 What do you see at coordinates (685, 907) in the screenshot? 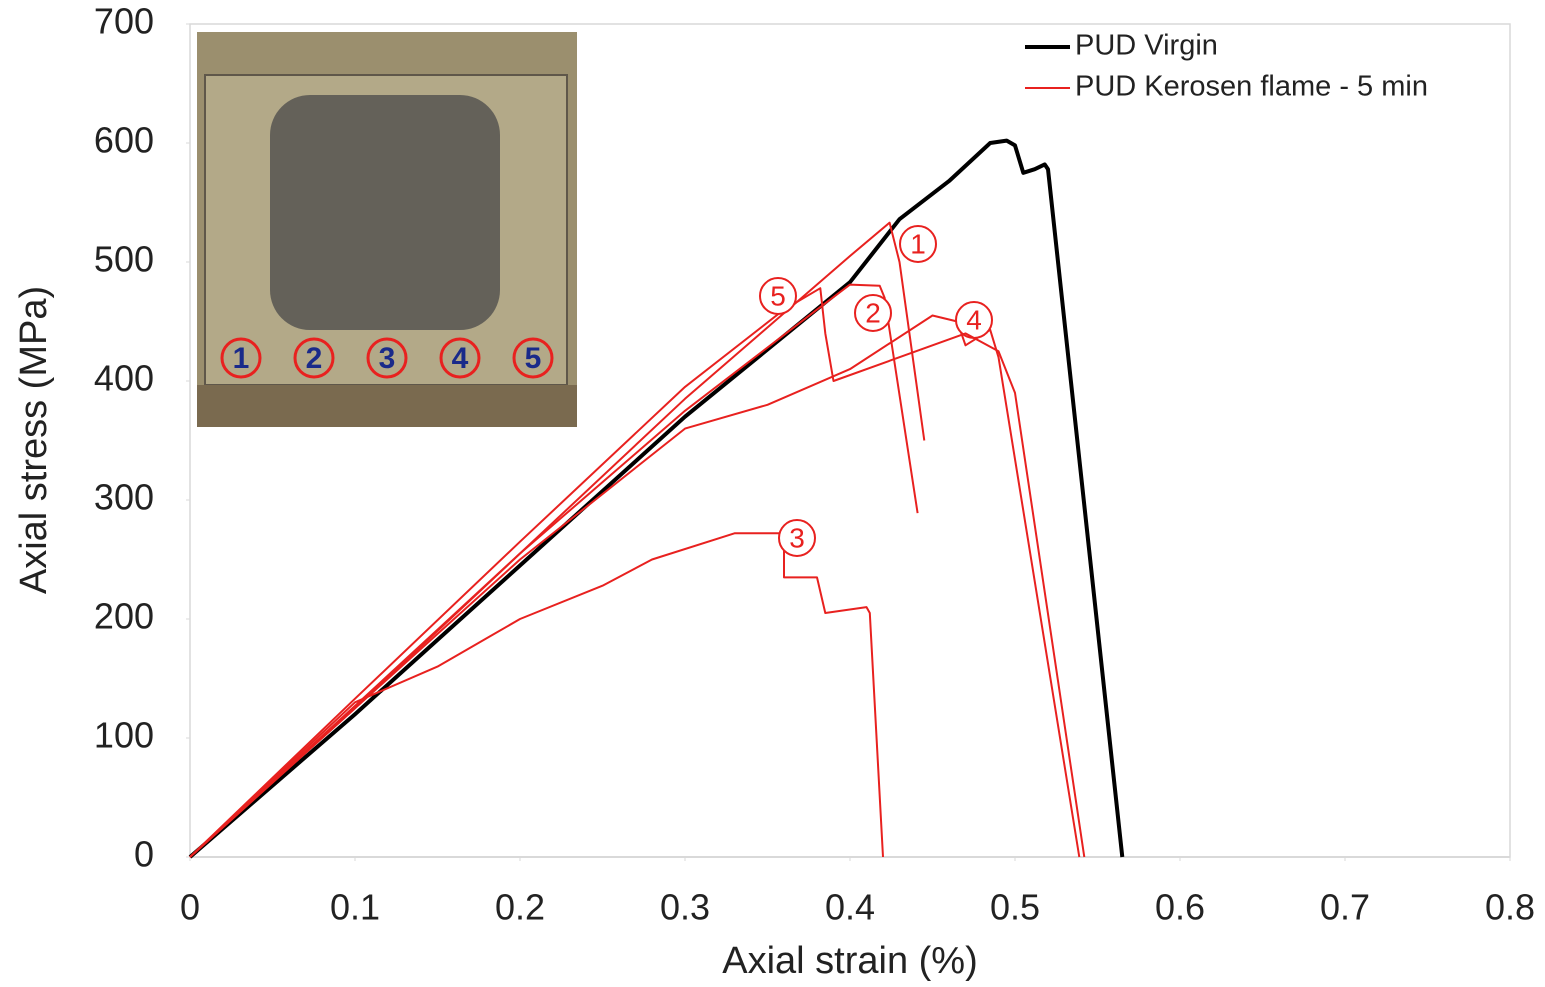
I see `x-tick-label: 0.3` at bounding box center [685, 907].